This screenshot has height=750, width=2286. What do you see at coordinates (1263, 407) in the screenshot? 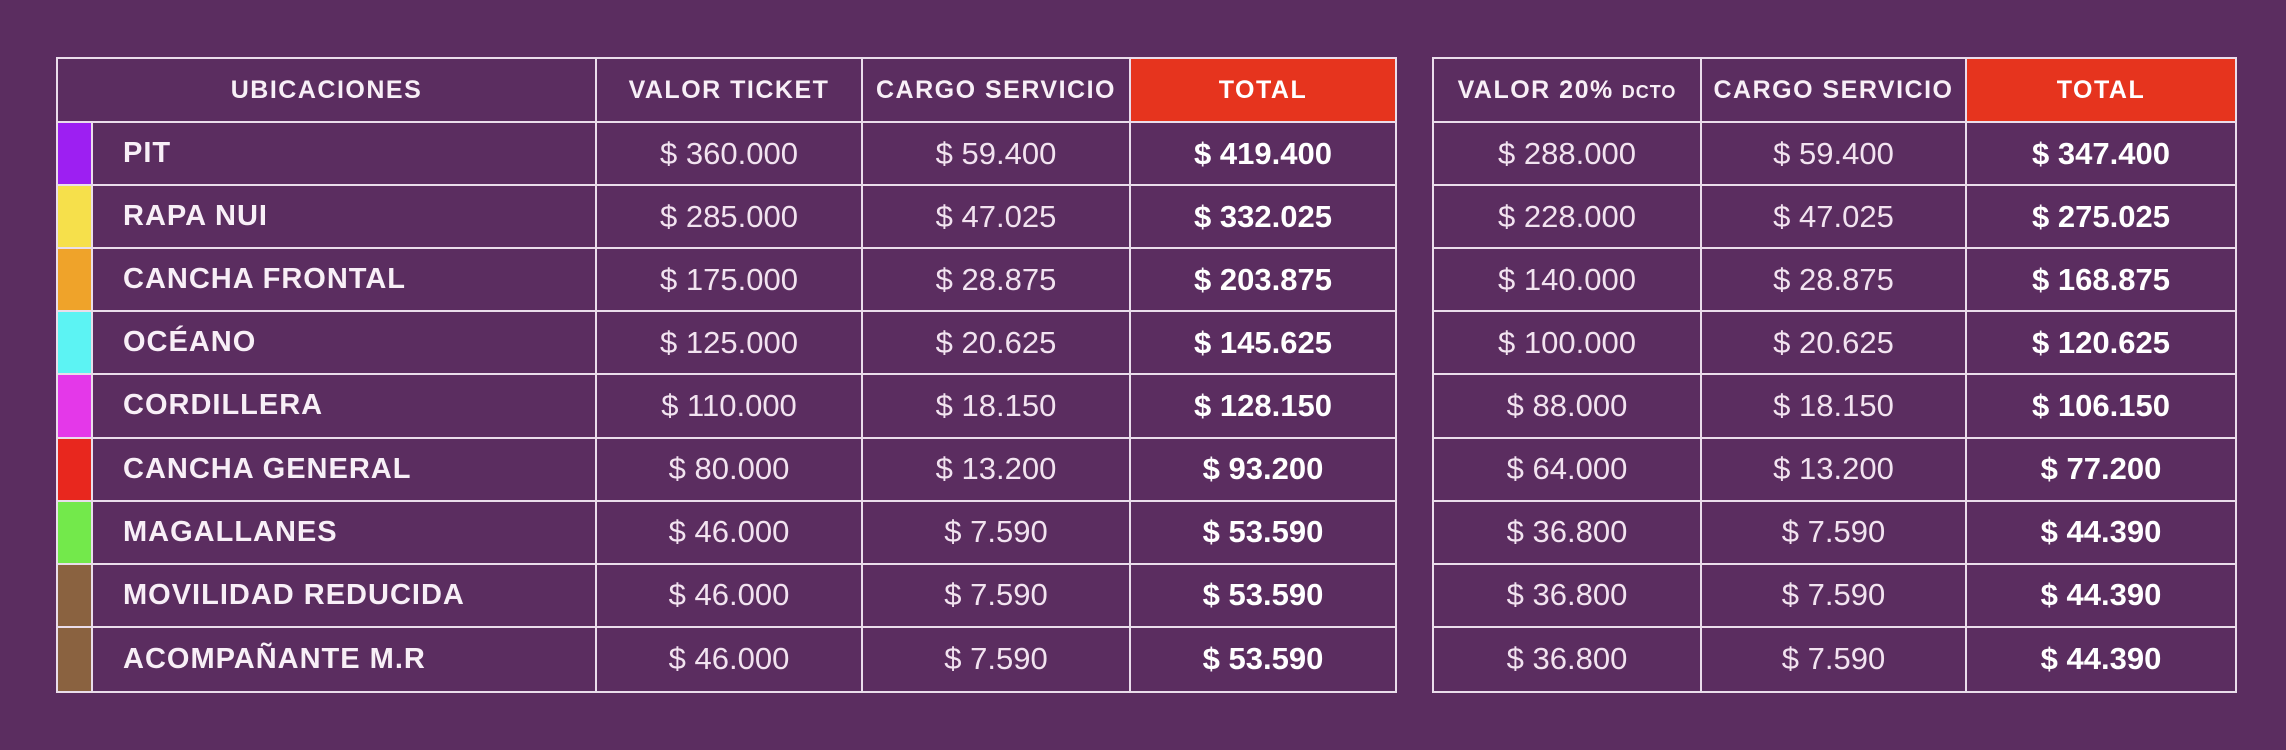
I see `total-cell: $ 128.150` at bounding box center [1263, 407].